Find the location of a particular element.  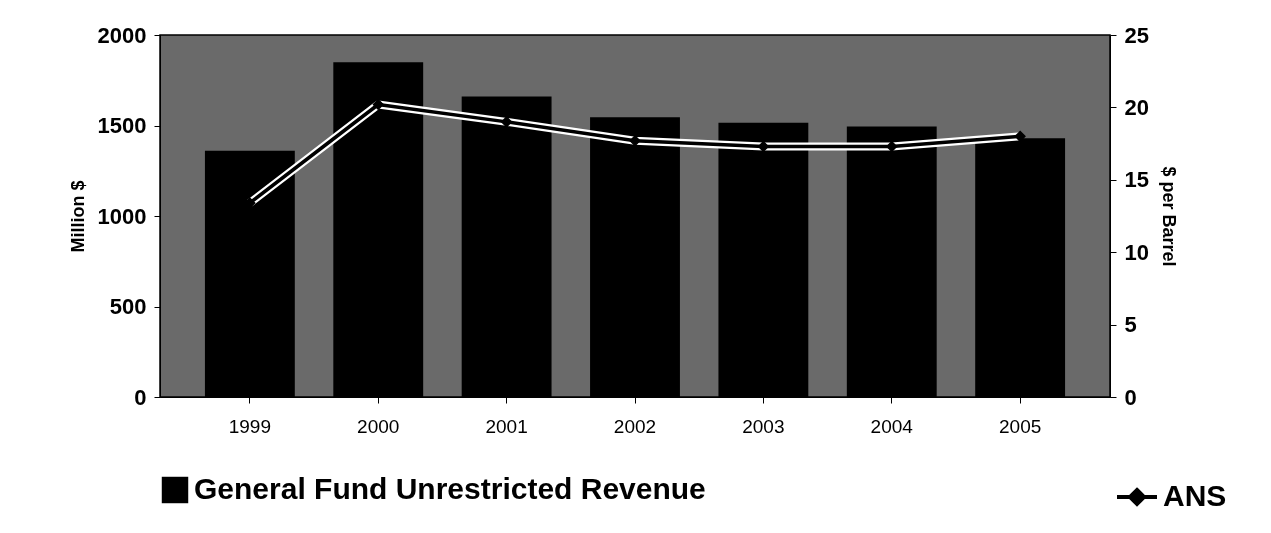

y2-axis-title: $ per Barrel is located at coordinates (1168, 216).